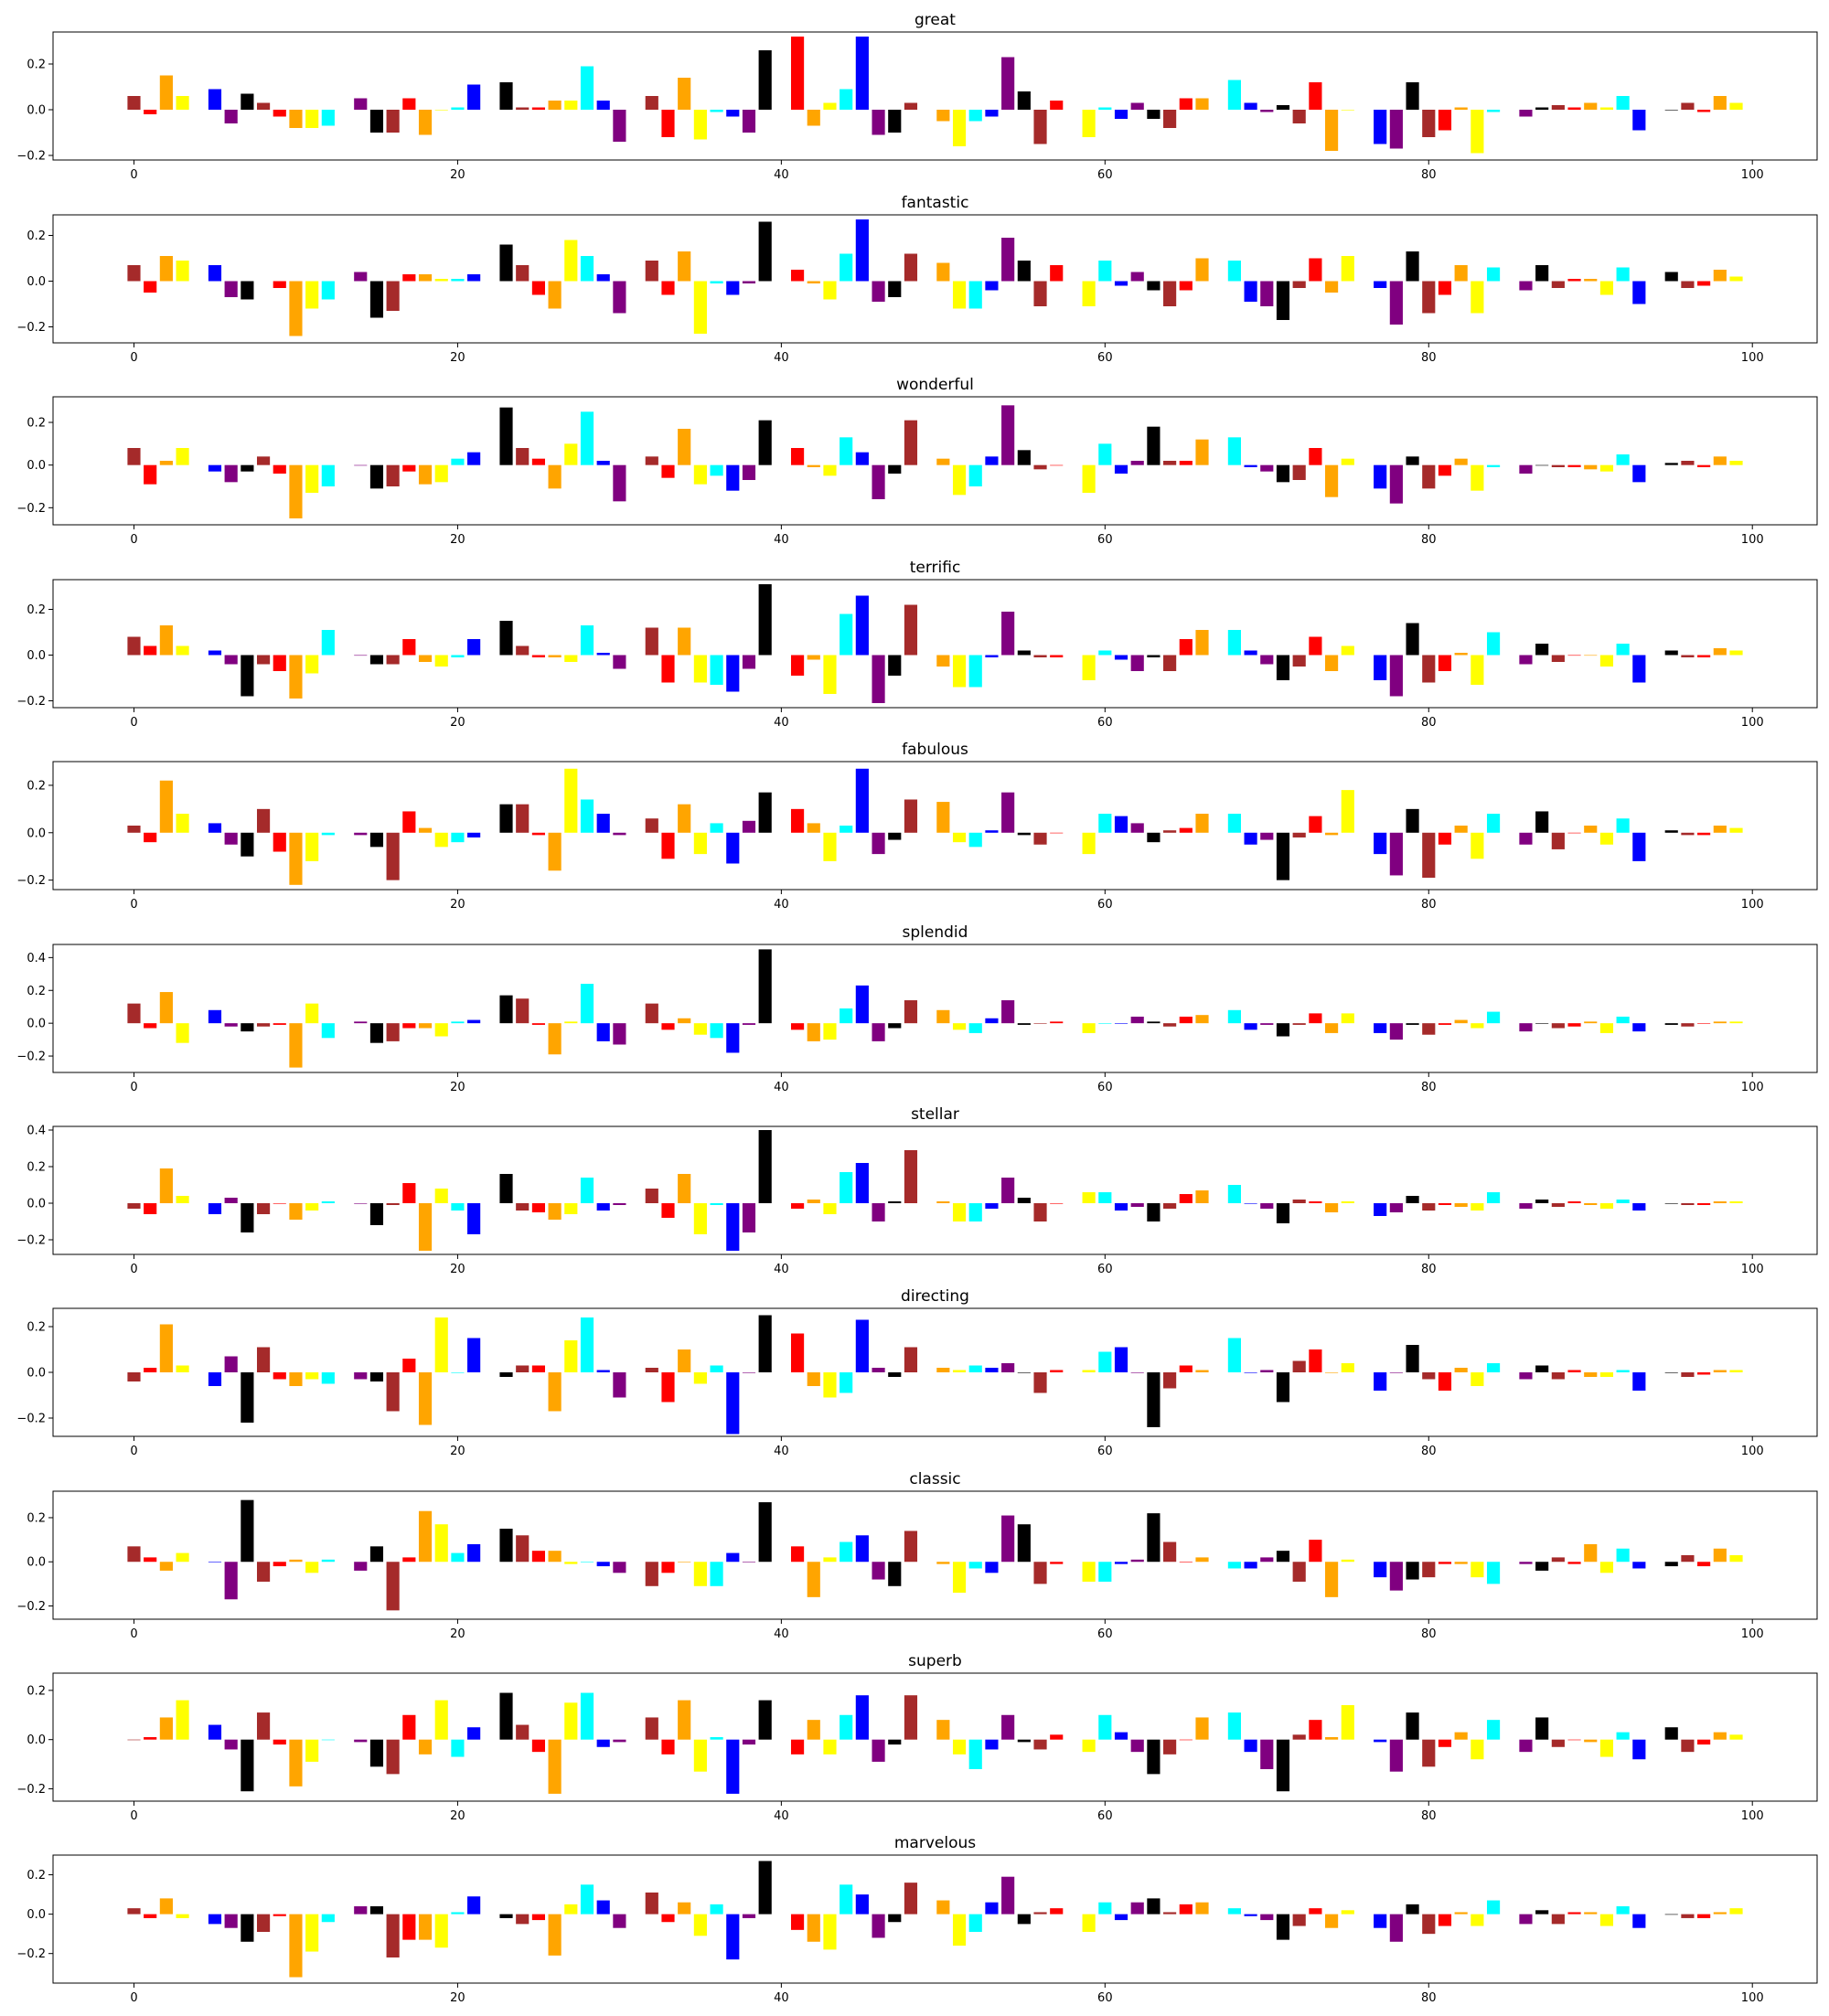  I want to click on x-tick-label: 60, so click(1105, 1998).